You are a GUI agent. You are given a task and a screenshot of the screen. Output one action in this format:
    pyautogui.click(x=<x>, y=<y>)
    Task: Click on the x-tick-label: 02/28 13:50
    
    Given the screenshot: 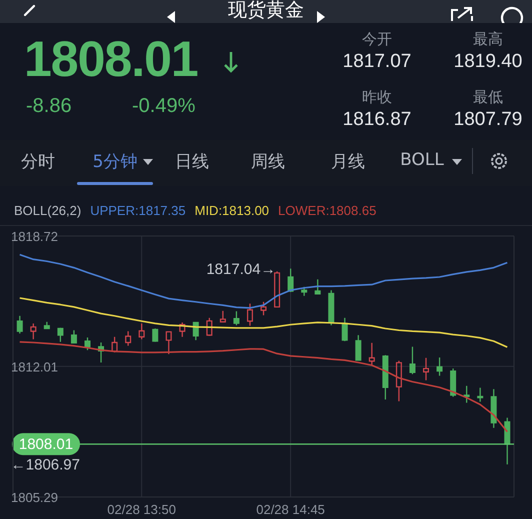 What is the action you would take?
    pyautogui.click(x=141, y=510)
    